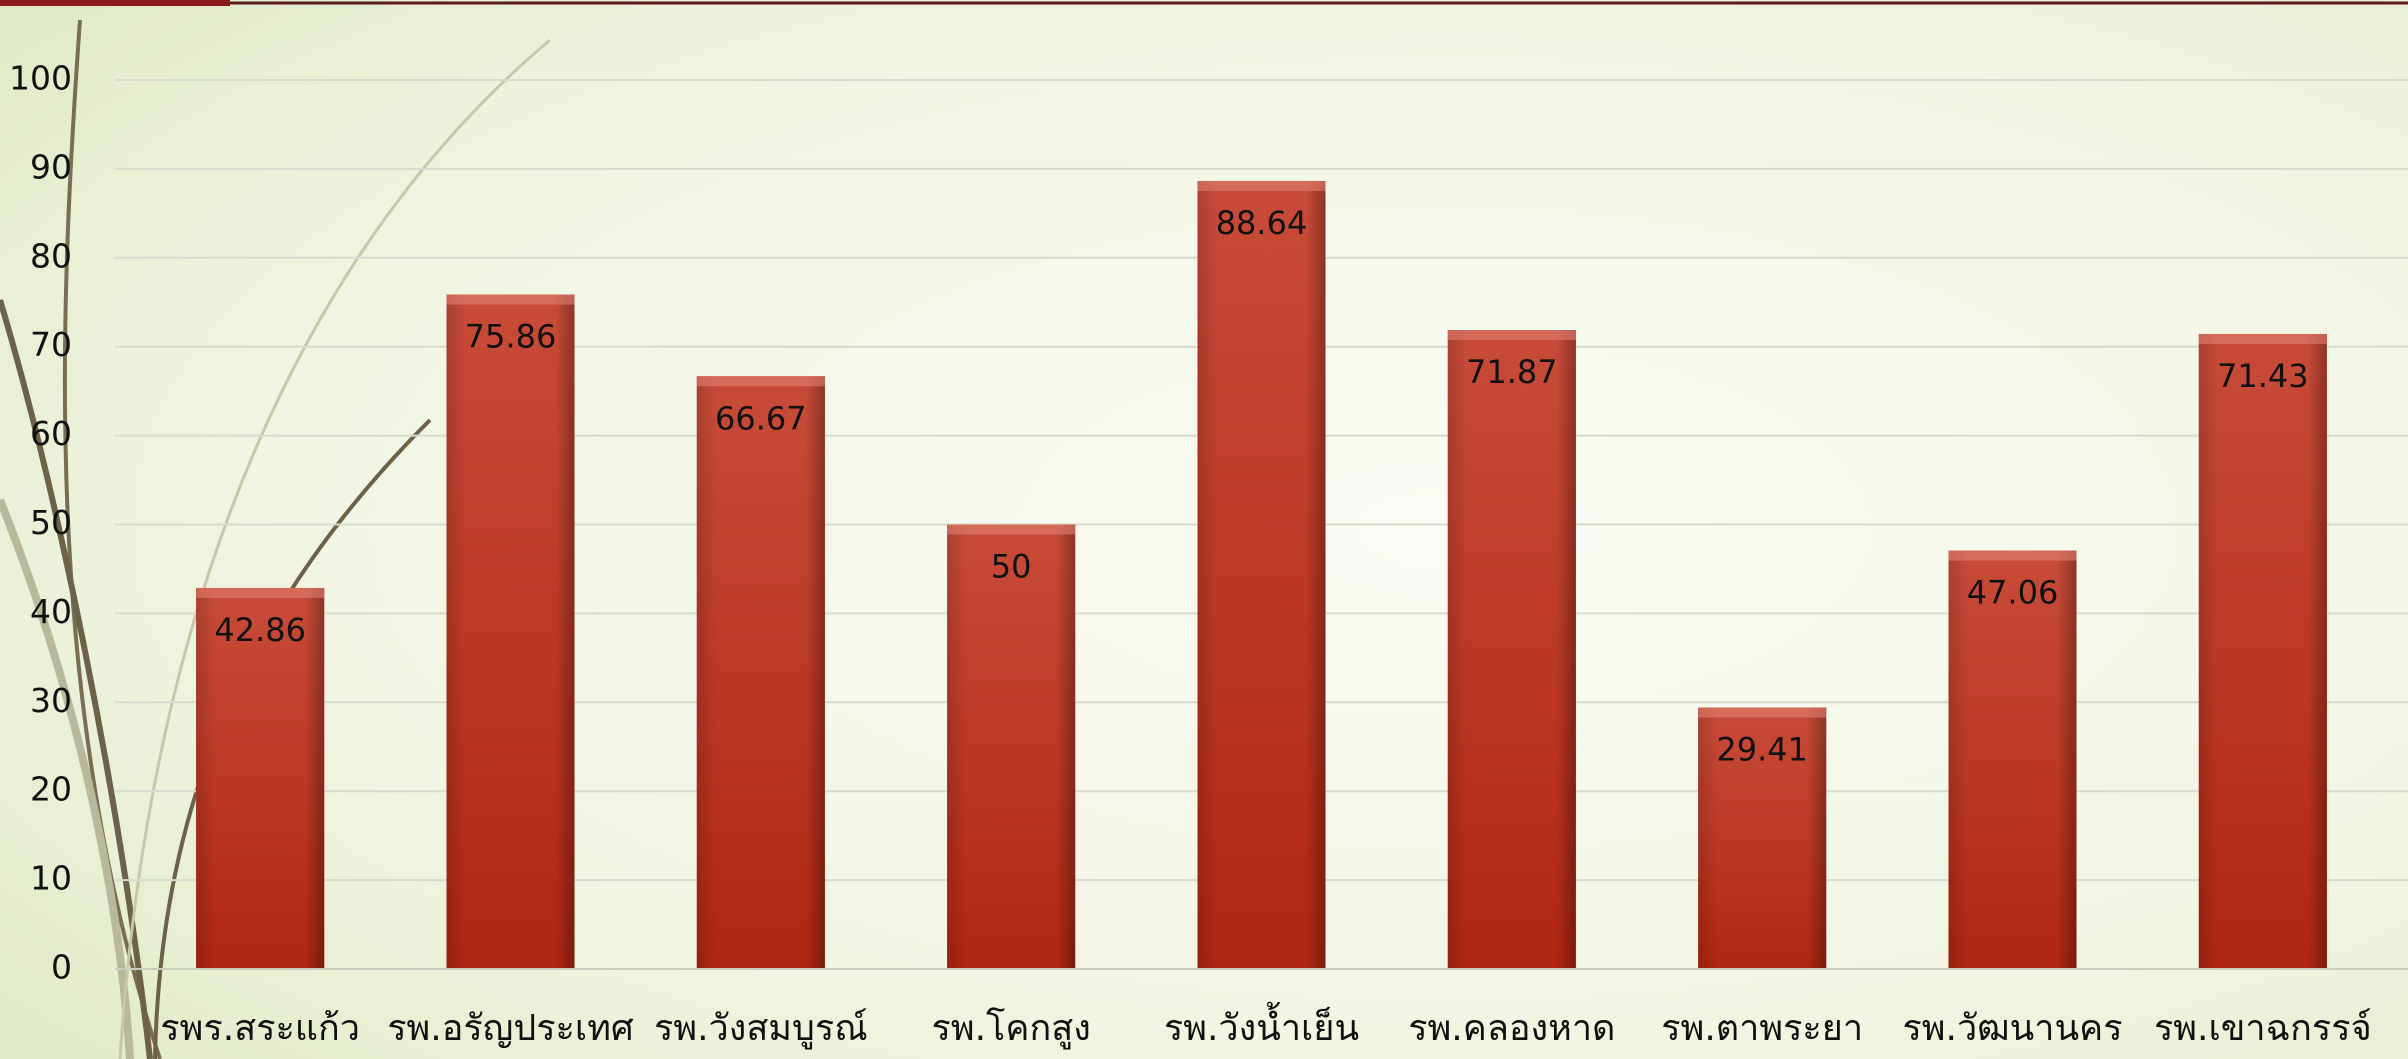  Describe the element at coordinates (1011, 567) in the screenshot. I see `value-label: 50` at that location.